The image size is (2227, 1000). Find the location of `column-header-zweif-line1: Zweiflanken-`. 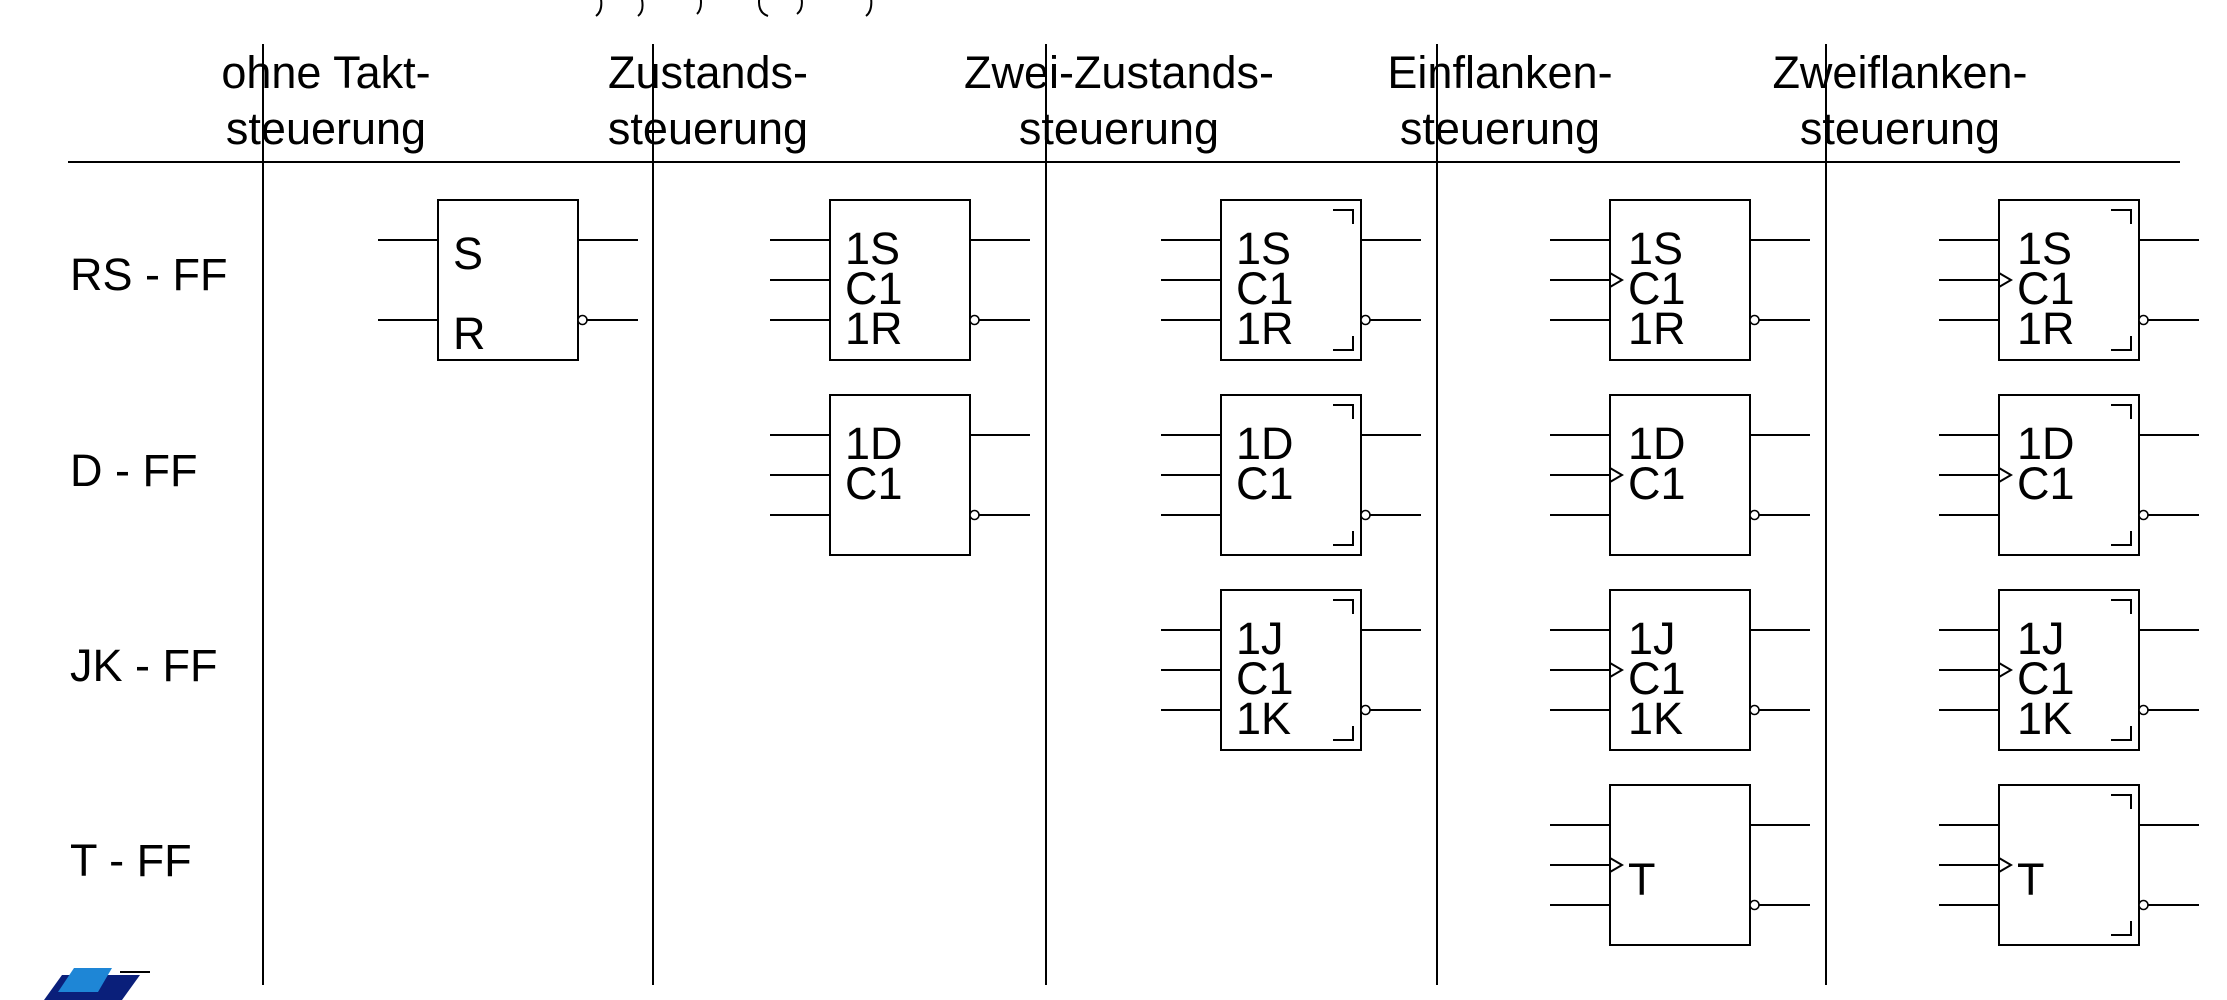

column-header-zweif-line1: Zweiflanken- is located at coordinates (1899, 72).